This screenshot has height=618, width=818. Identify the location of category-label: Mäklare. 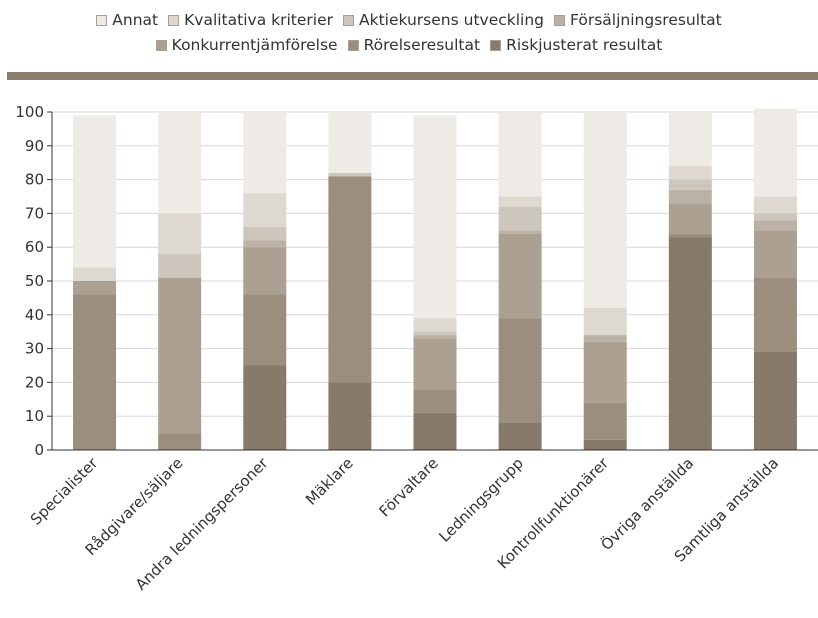
(329, 481).